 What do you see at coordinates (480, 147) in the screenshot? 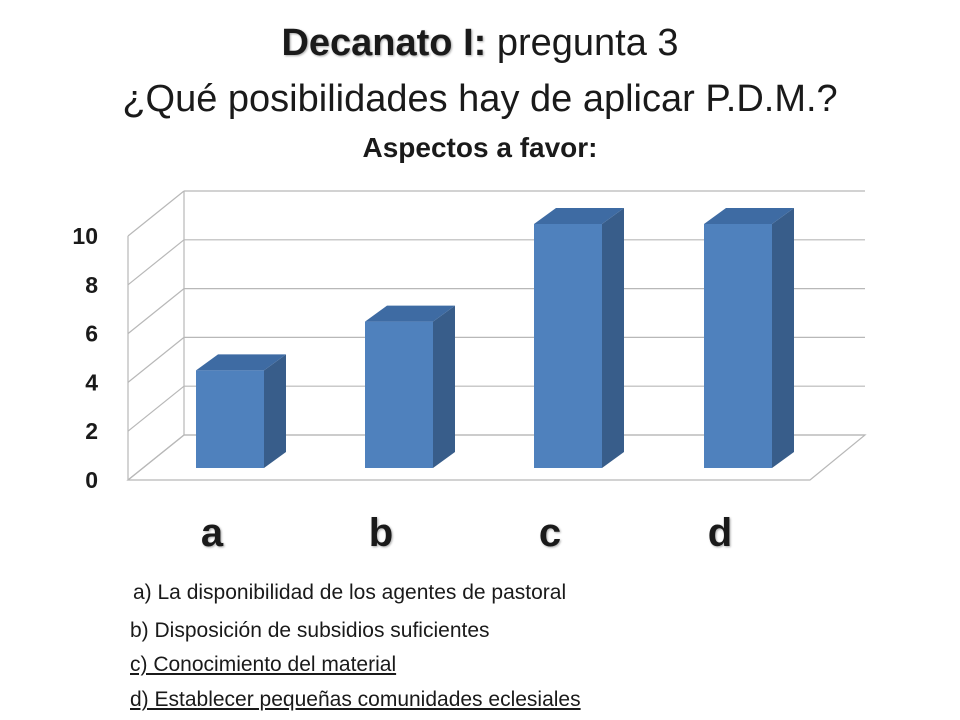
I see `chart-subtitle: Aspectos a favor:` at bounding box center [480, 147].